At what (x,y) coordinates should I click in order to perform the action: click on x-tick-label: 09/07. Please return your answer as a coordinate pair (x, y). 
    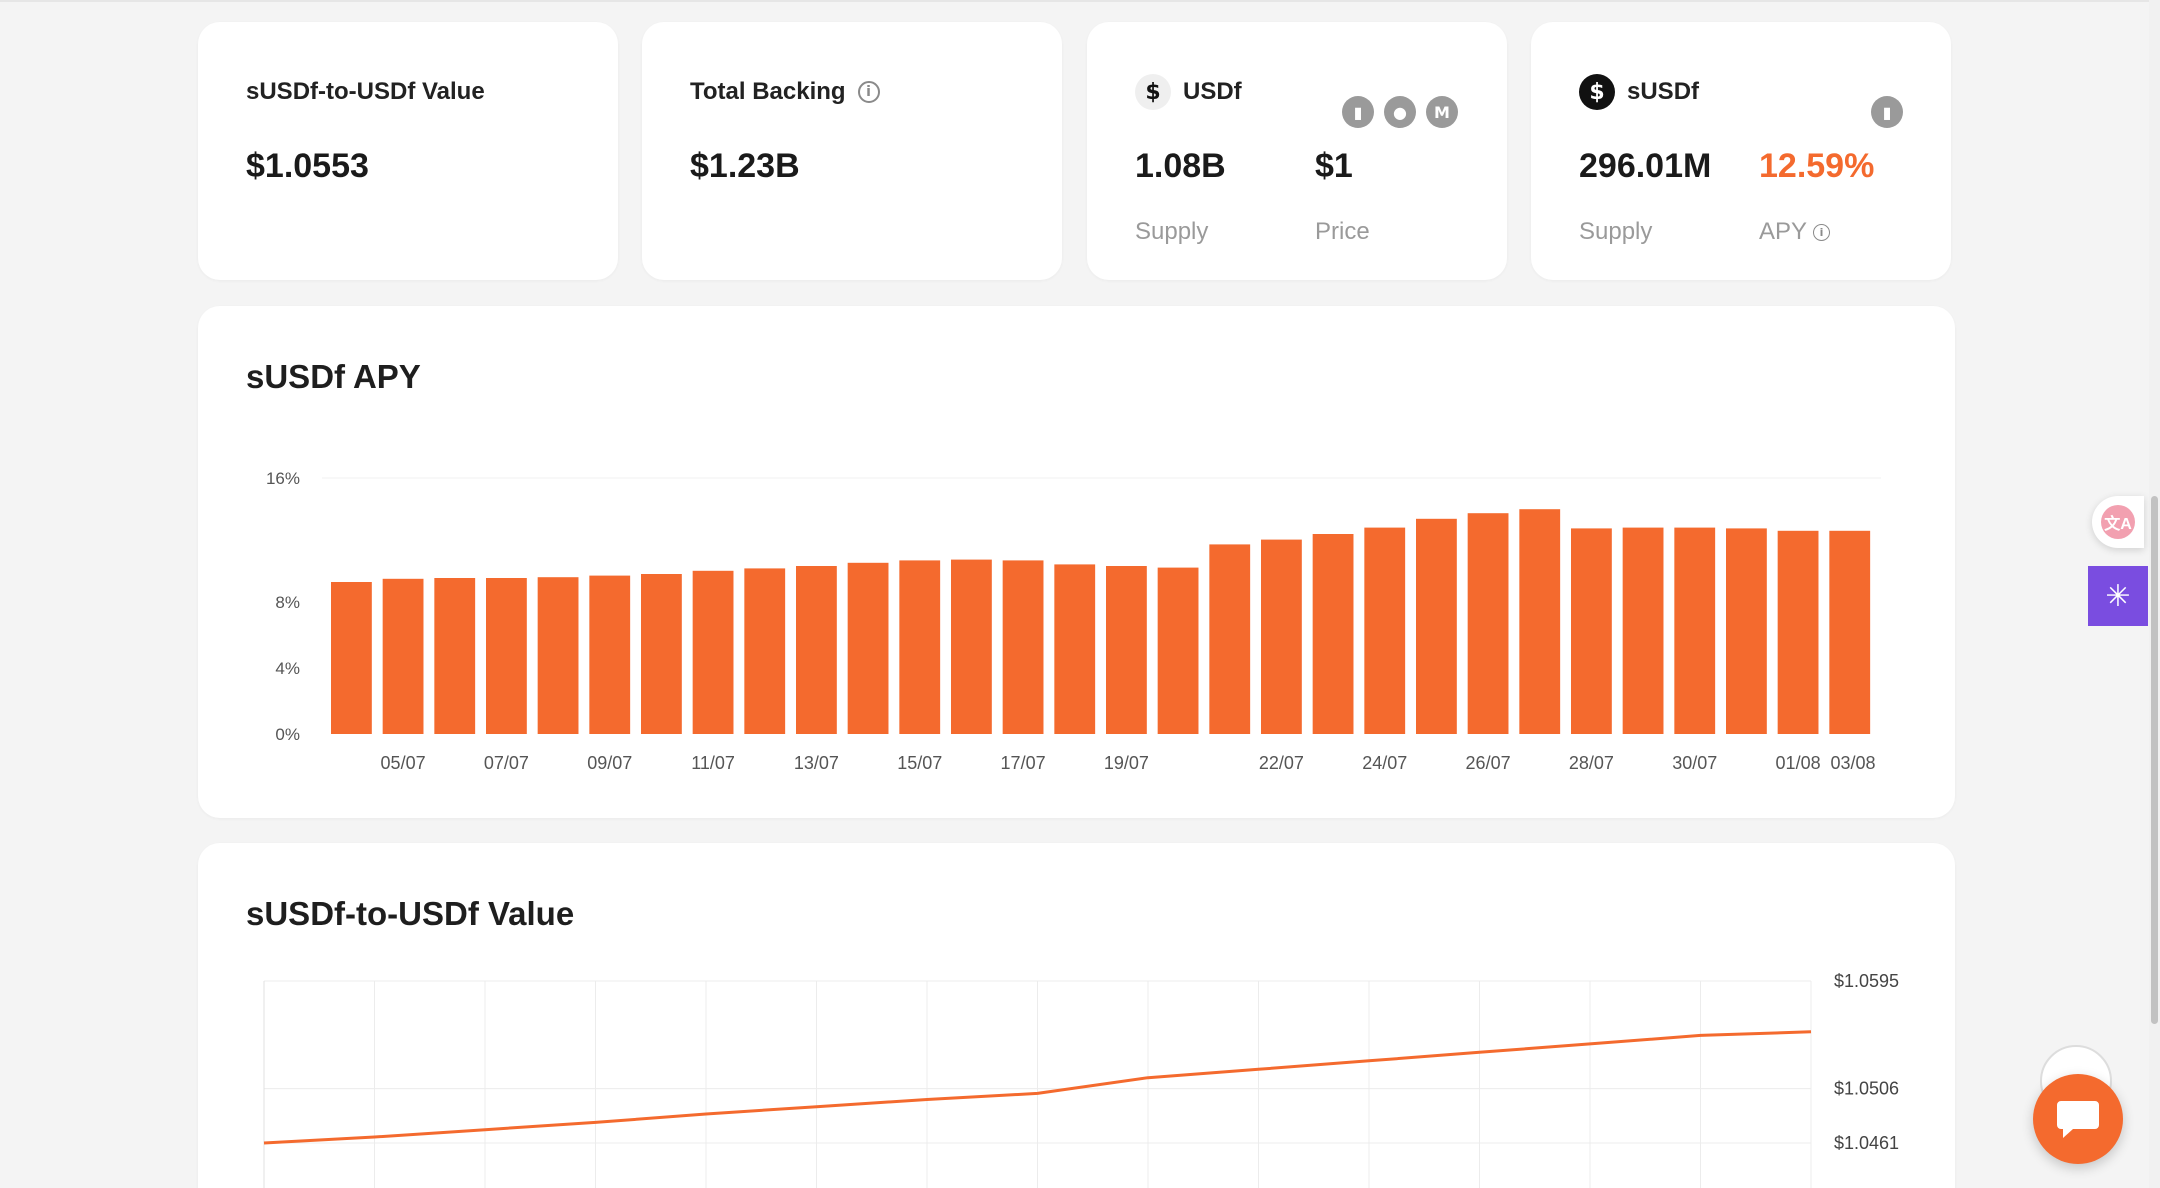
    Looking at the image, I should click on (609, 763).